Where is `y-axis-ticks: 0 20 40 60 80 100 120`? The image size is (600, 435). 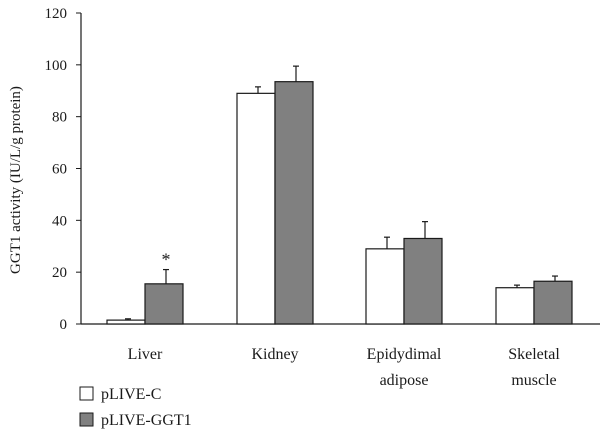 y-axis-ticks: 0 20 40 60 80 100 120 is located at coordinates (63, 169).